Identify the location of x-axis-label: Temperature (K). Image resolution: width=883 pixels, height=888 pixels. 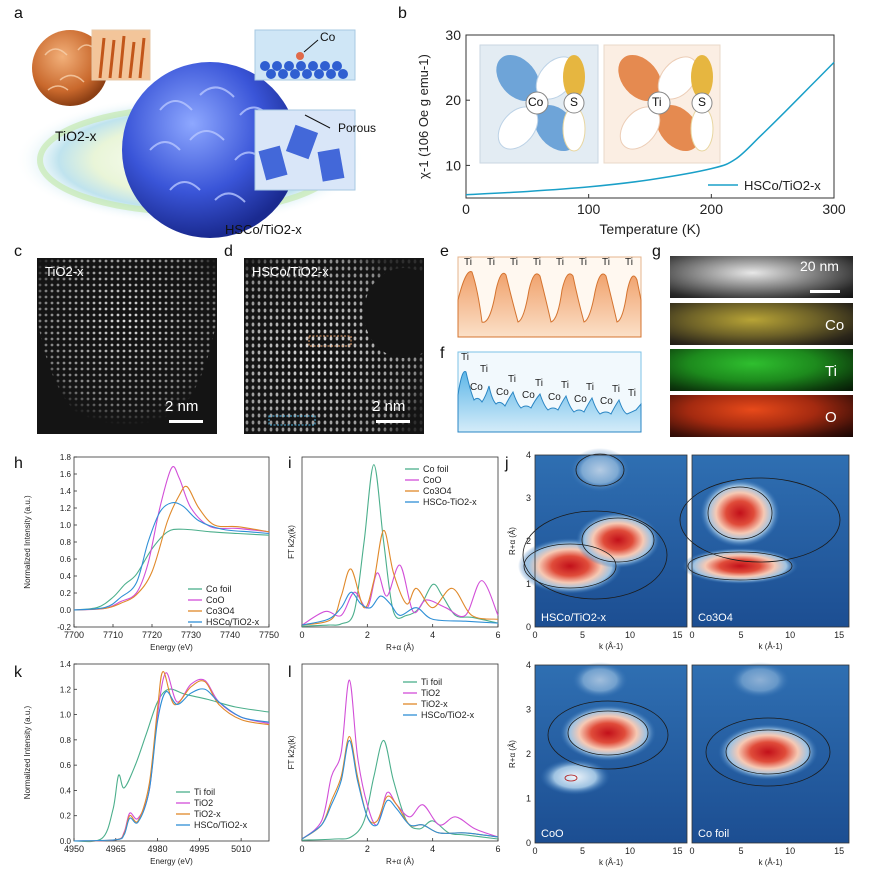
(649, 229).